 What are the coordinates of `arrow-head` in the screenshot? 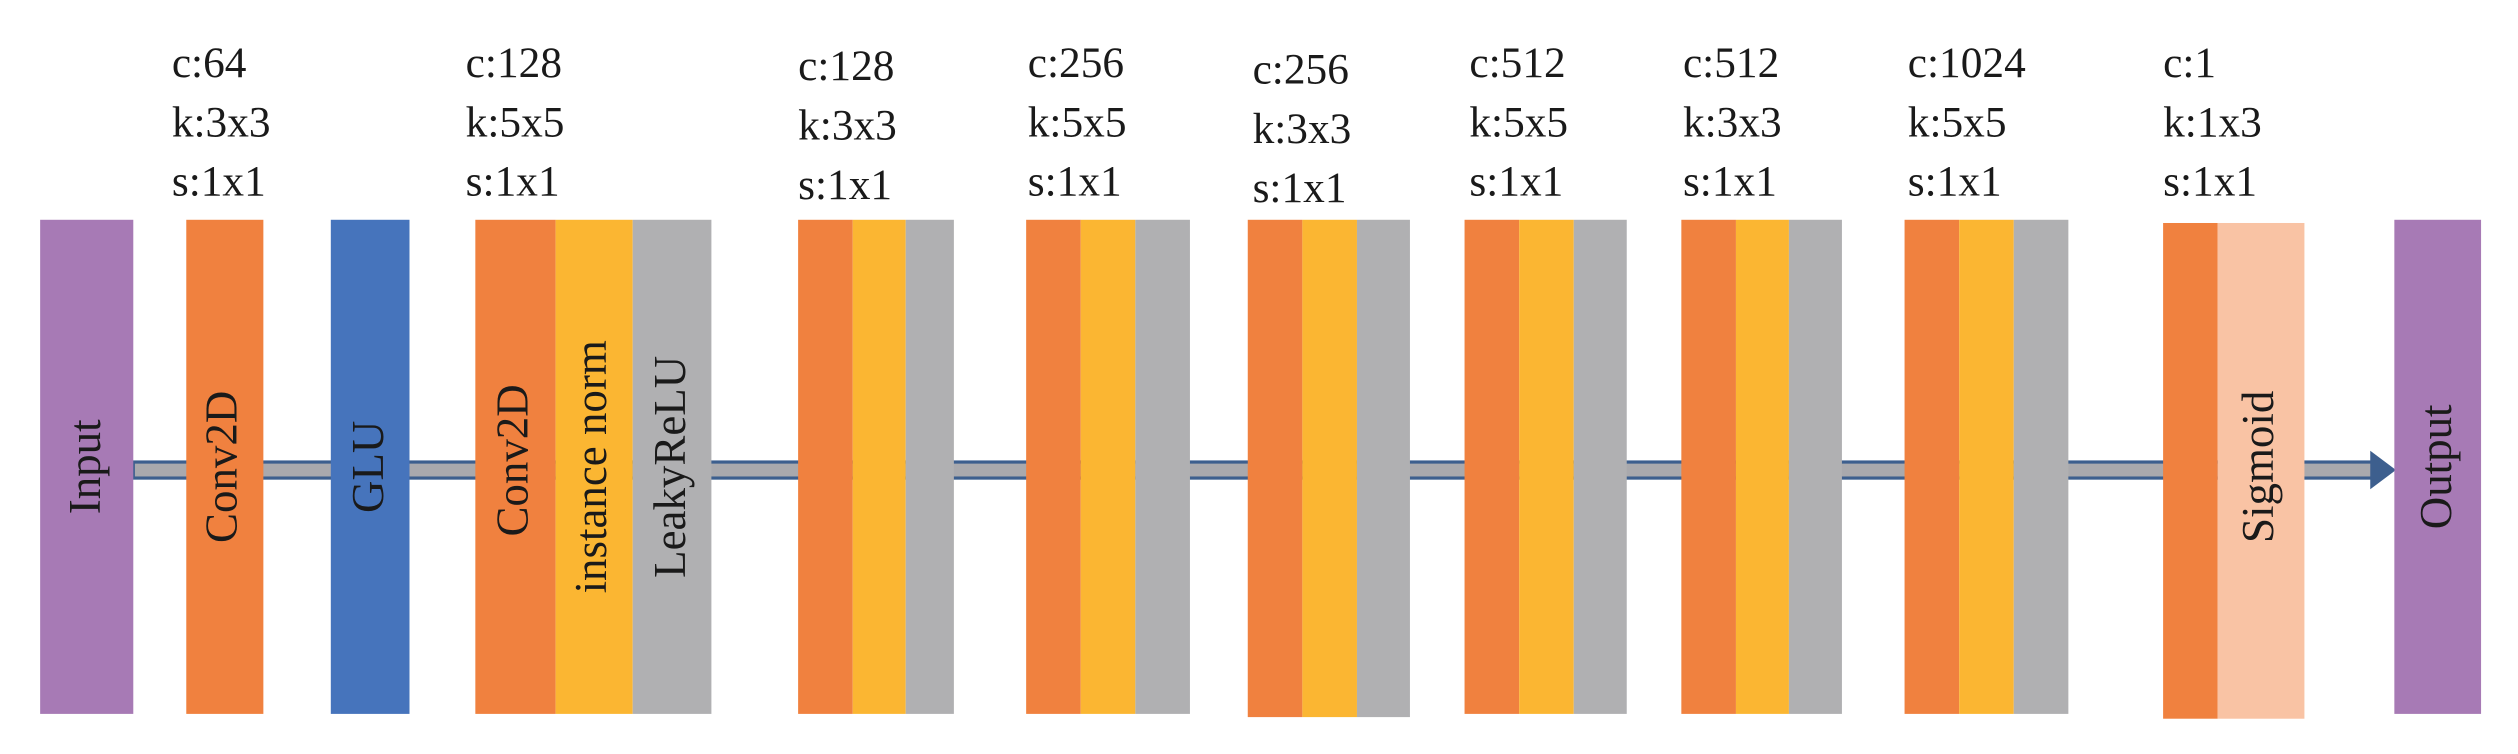 It's located at (2383, 470).